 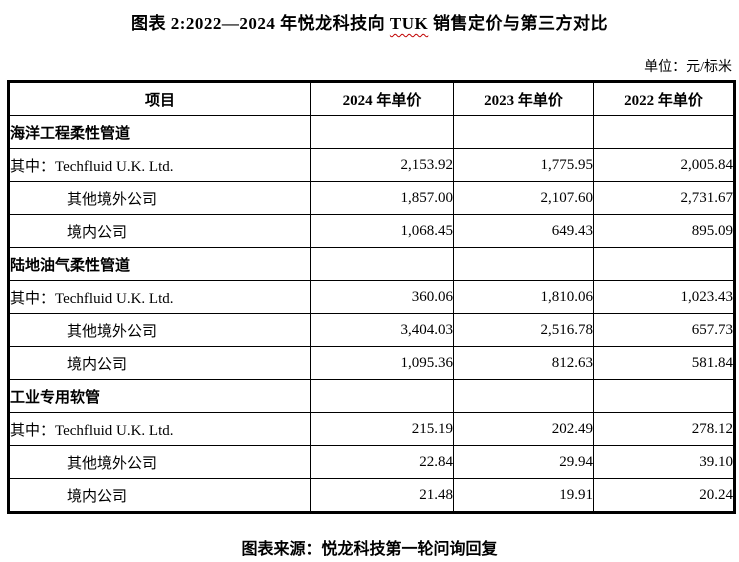 What do you see at coordinates (664, 231) in the screenshot?
I see `row-value: 895.09` at bounding box center [664, 231].